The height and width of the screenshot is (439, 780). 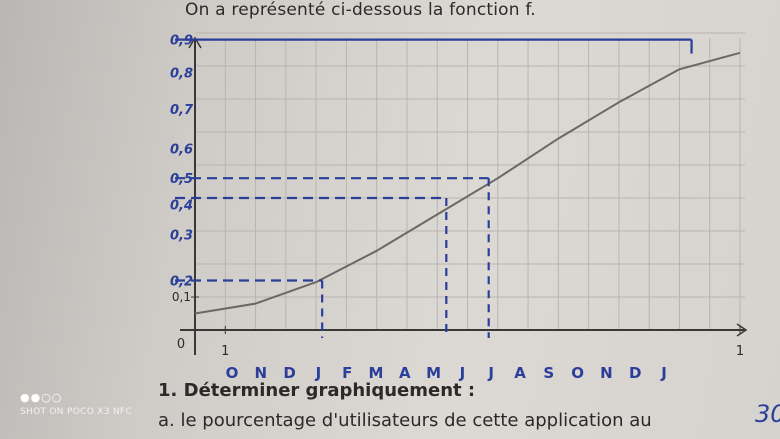 What do you see at coordinates (181, 344) in the screenshot?
I see `x-tick-label: 0` at bounding box center [181, 344].